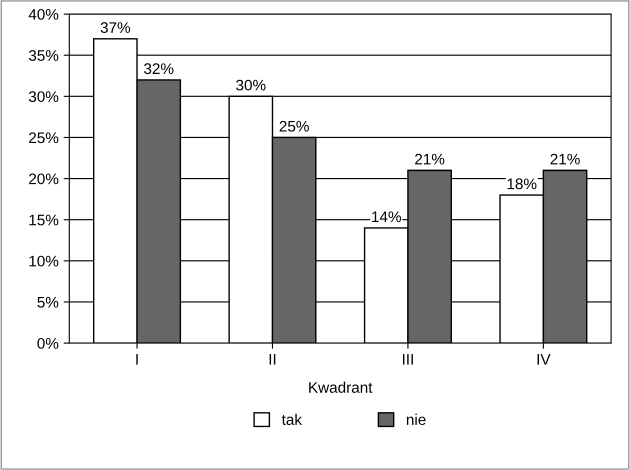 The image size is (630, 470). What do you see at coordinates (43, 178) in the screenshot?
I see `y-tick-label: 20%` at bounding box center [43, 178].